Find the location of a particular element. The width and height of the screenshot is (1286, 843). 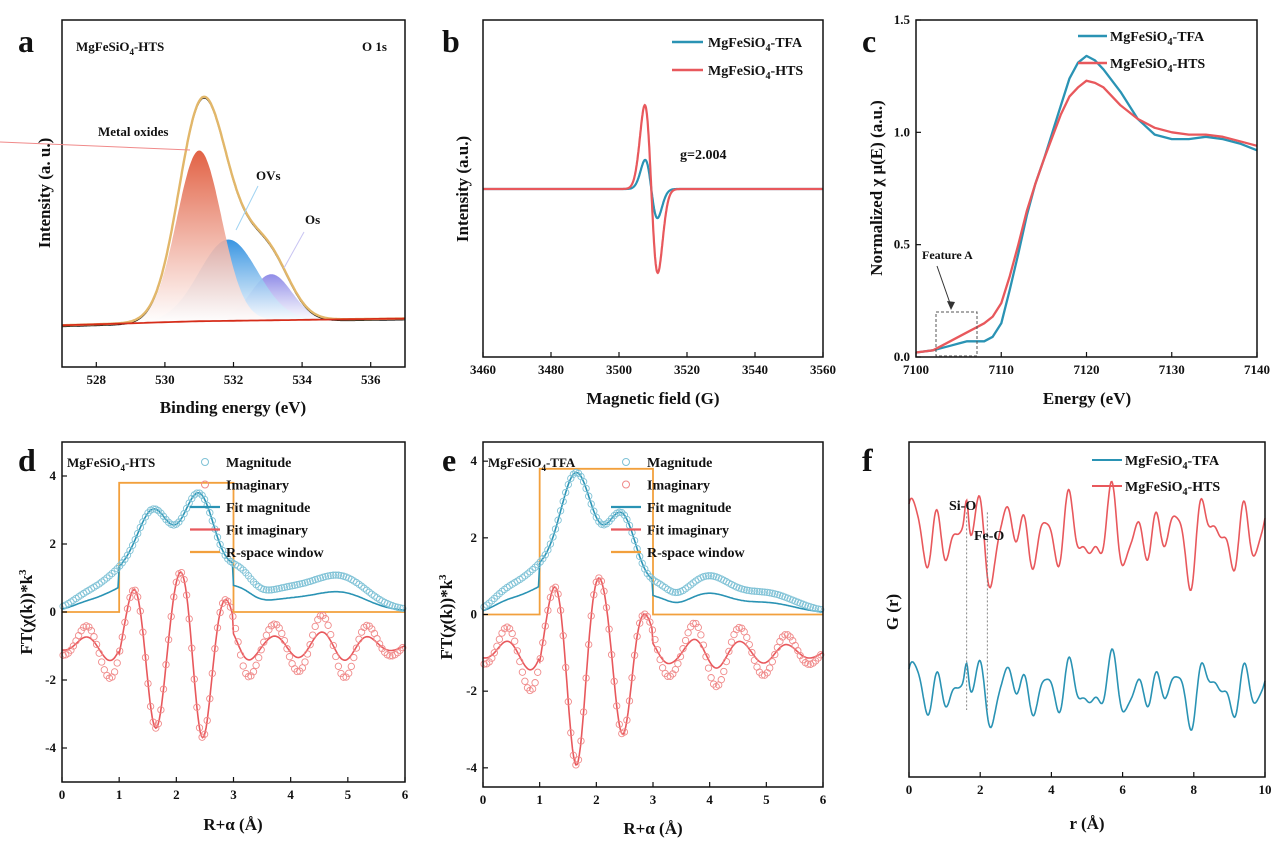

legend-label-r-space-window: R-space window is located at coordinates (696, 553).